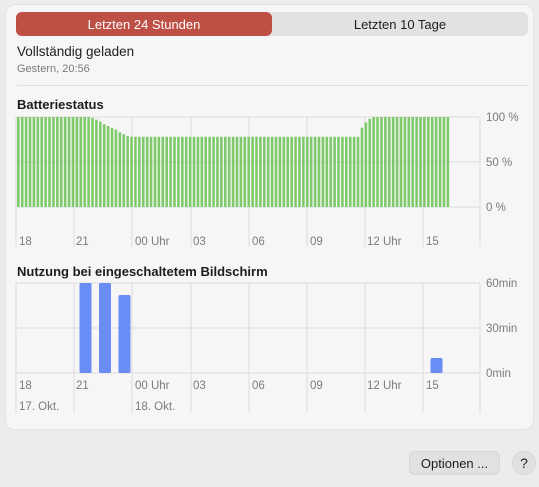 This screenshot has width=539, height=487. I want to click on x-tick-label: 09, so click(316, 386).